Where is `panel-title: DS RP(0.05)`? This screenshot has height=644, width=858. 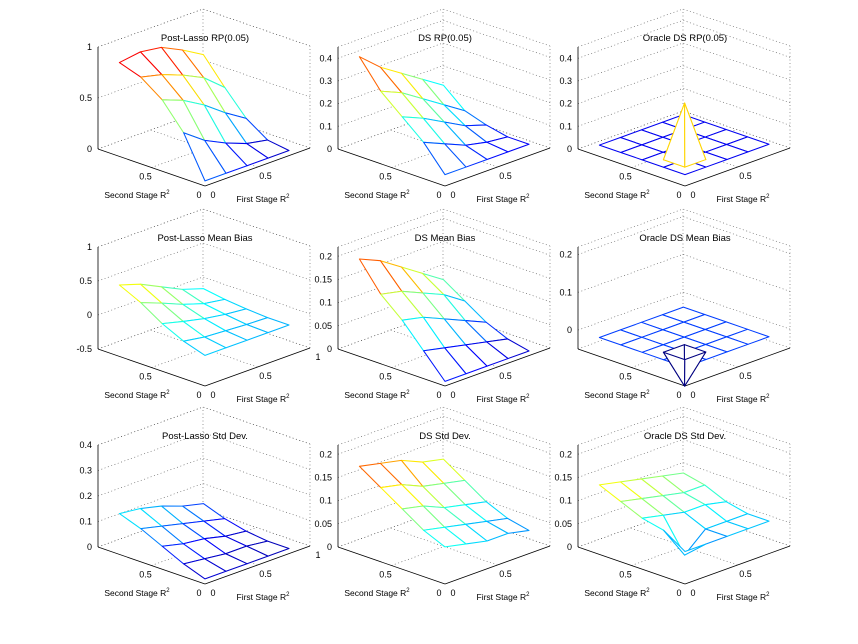
panel-title: DS RP(0.05) is located at coordinates (445, 38).